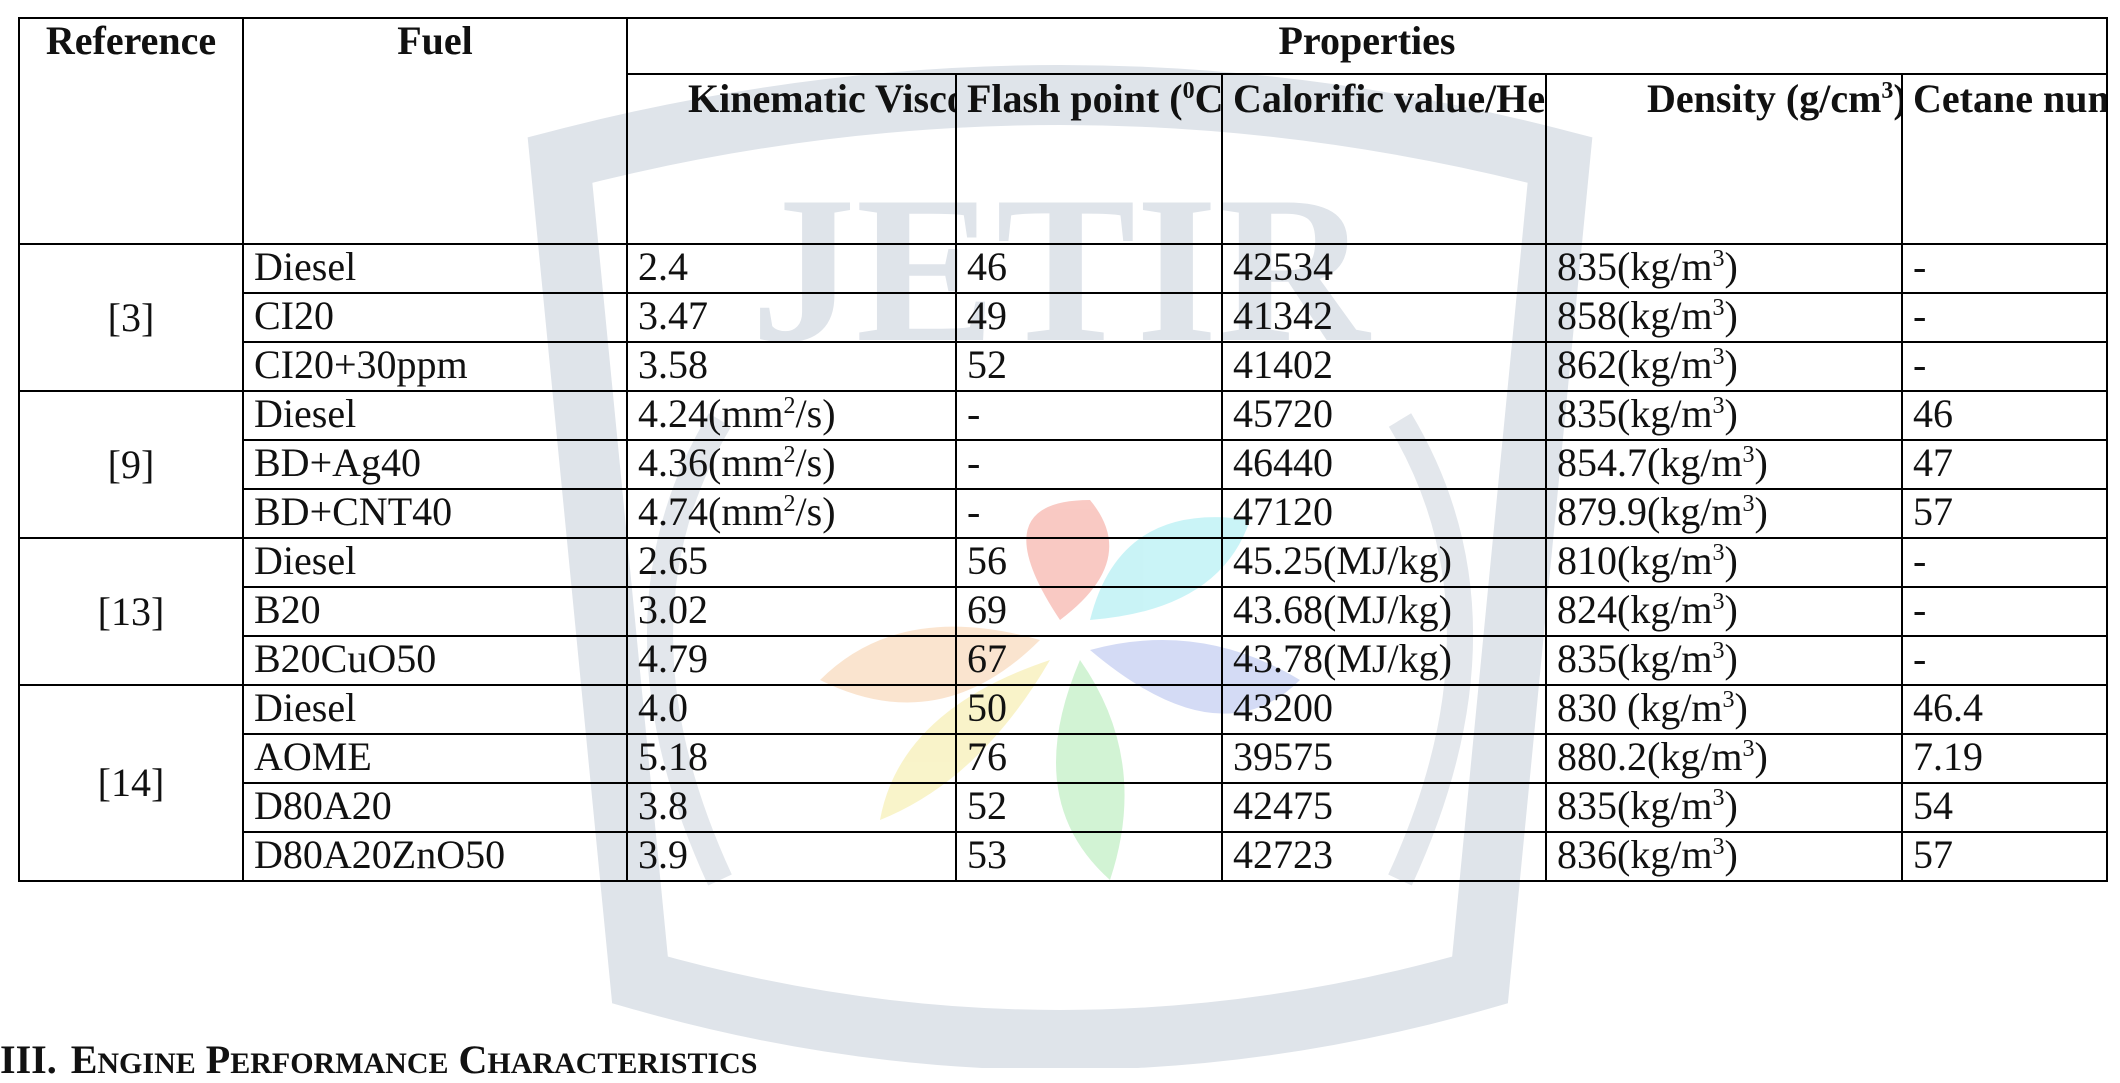 This screenshot has height=1083, width=2120. Describe the element at coordinates (1887, 91) in the screenshot. I see `header-density-exponent: 3` at that location.